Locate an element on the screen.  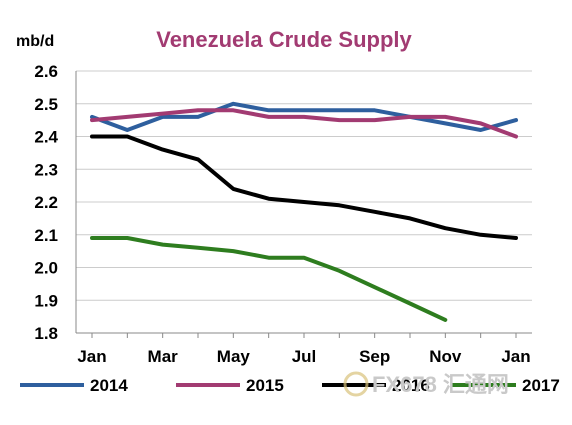
y-tick-label: 2.2 is located at coordinates (46, 202).